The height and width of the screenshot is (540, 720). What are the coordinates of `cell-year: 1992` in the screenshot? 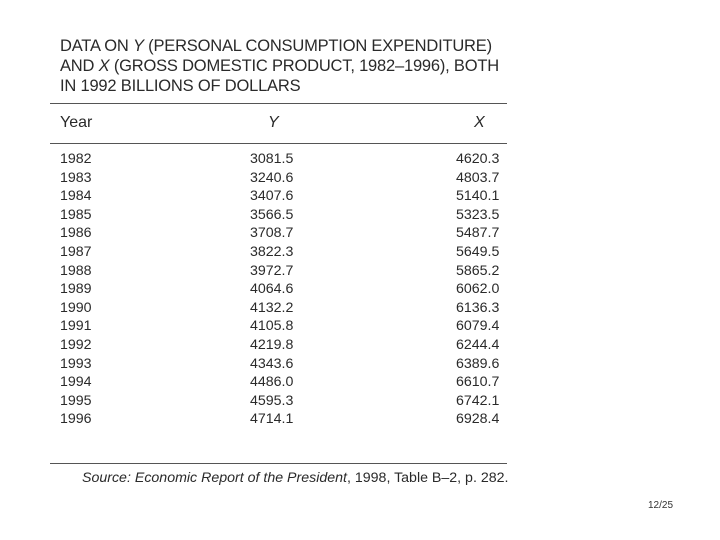 It's located at (76, 344).